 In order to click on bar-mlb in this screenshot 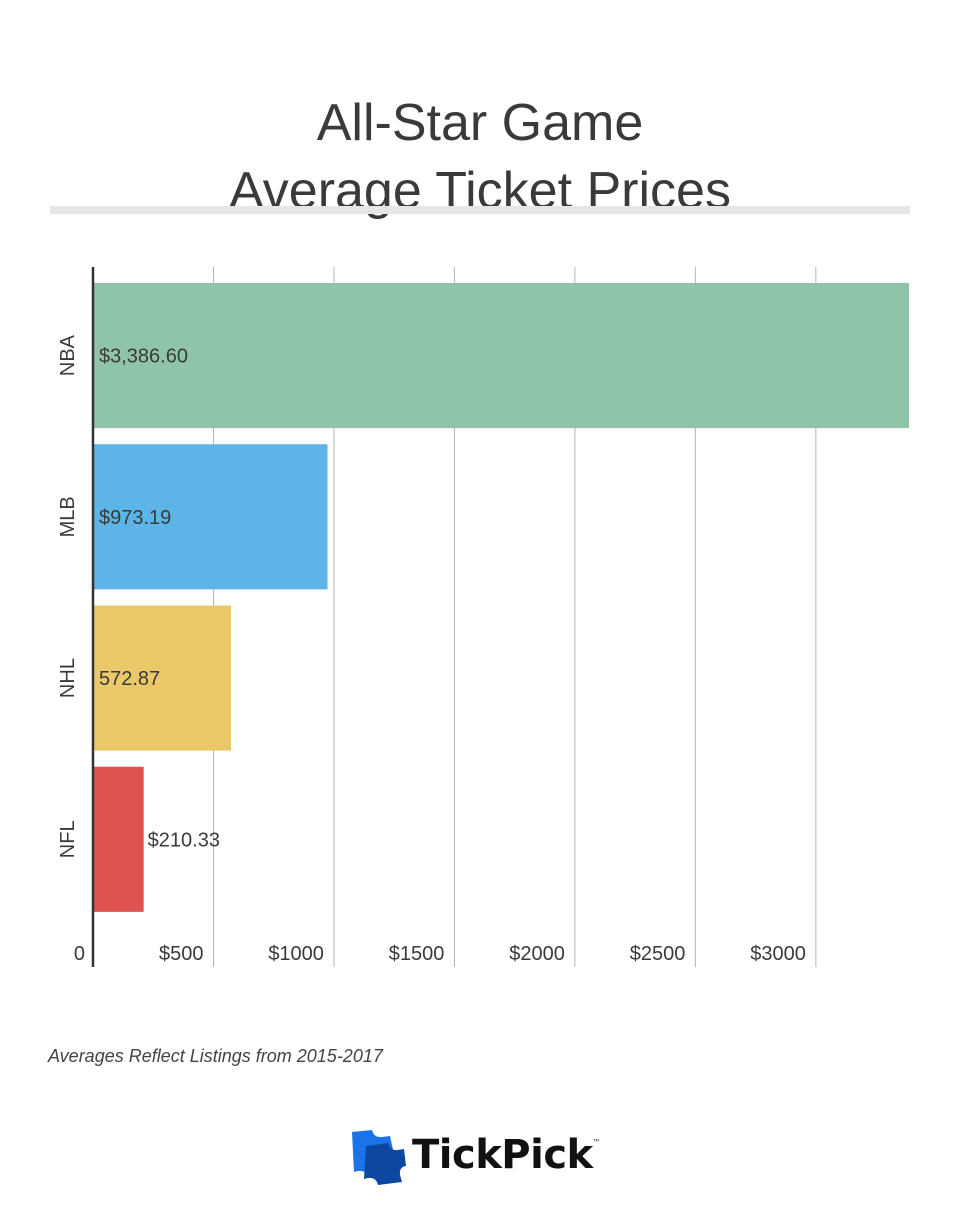, I will do `click(210, 517)`.